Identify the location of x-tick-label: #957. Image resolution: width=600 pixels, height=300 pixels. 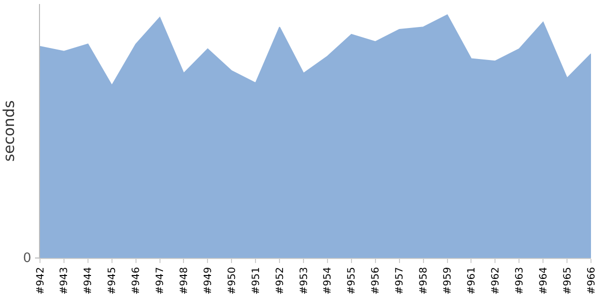
(400, 280).